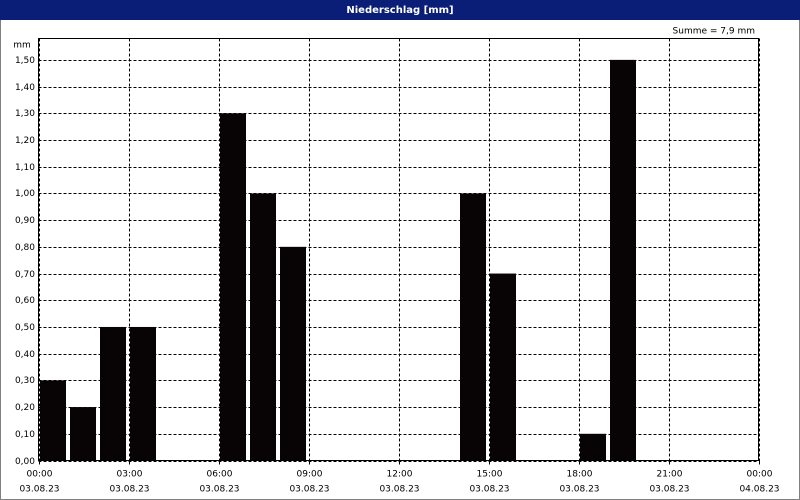 The height and width of the screenshot is (500, 800). Describe the element at coordinates (759, 490) in the screenshot. I see `x-tick-date: 04.08.23` at that location.